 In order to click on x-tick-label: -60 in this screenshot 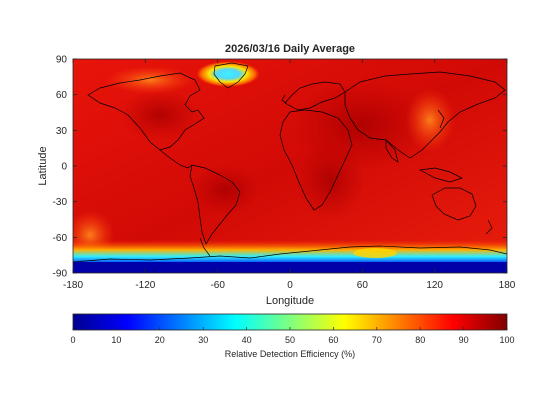, I will do `click(217, 285)`.